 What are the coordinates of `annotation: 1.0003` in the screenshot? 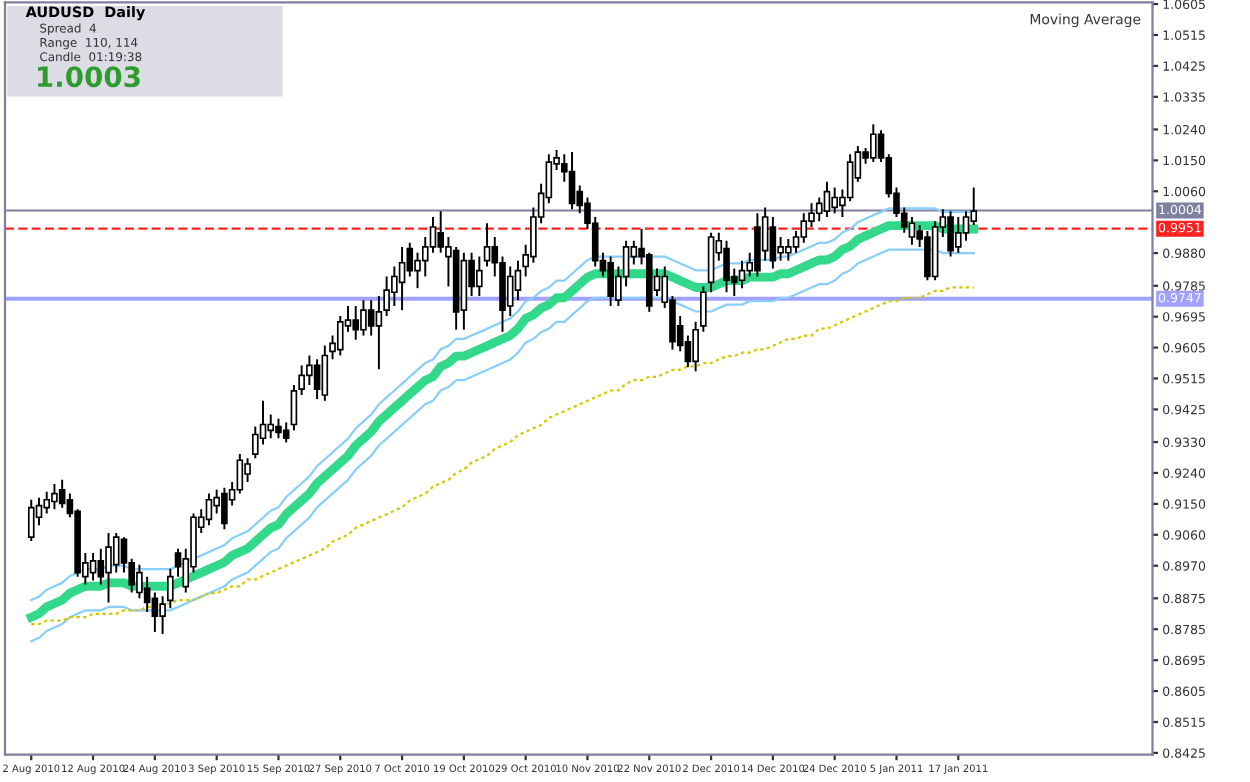 It's located at (88, 77).